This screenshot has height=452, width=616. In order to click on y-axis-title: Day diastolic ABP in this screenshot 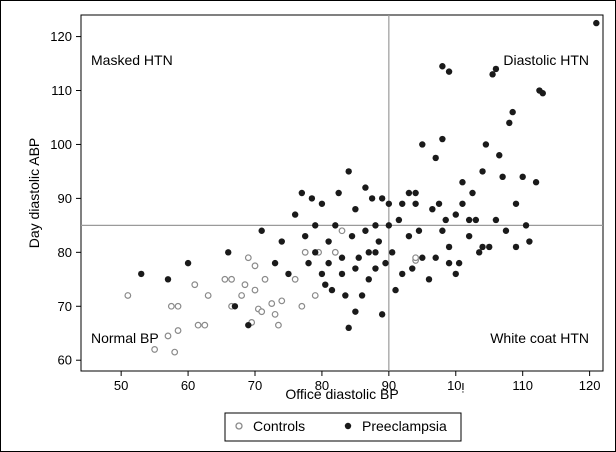, I will do `click(34, 193)`.